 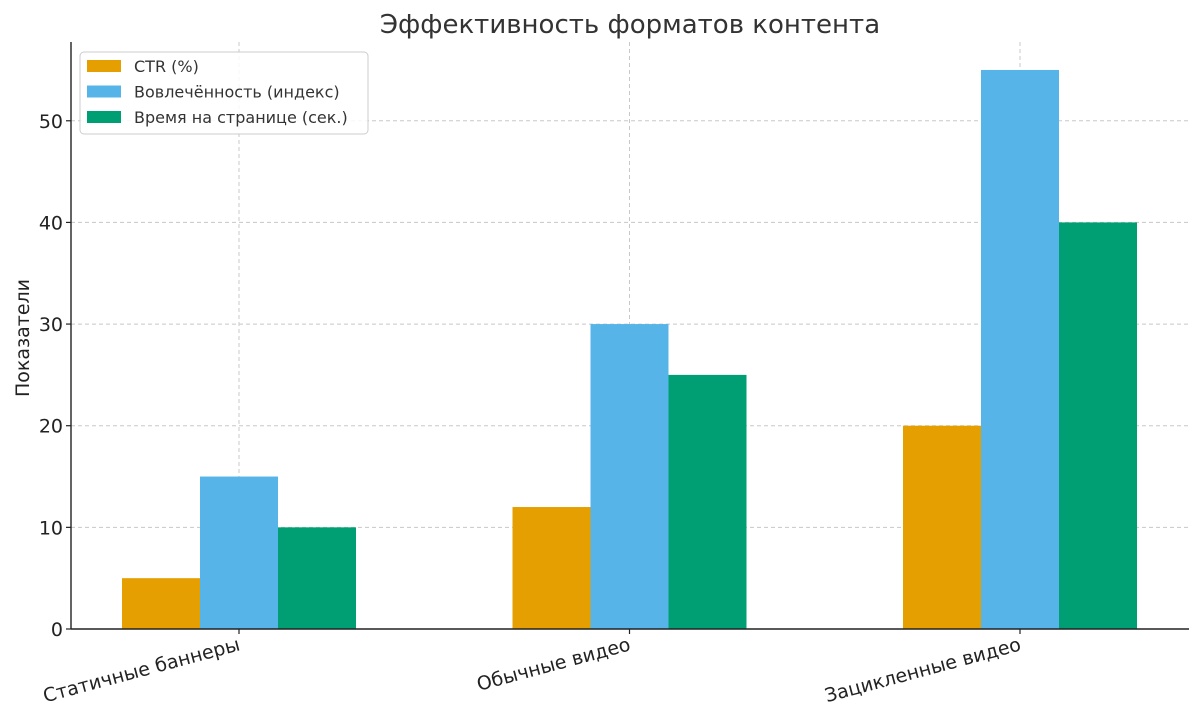 I want to click on x-tick-label: Статичные баннеры, so click(x=142, y=671).